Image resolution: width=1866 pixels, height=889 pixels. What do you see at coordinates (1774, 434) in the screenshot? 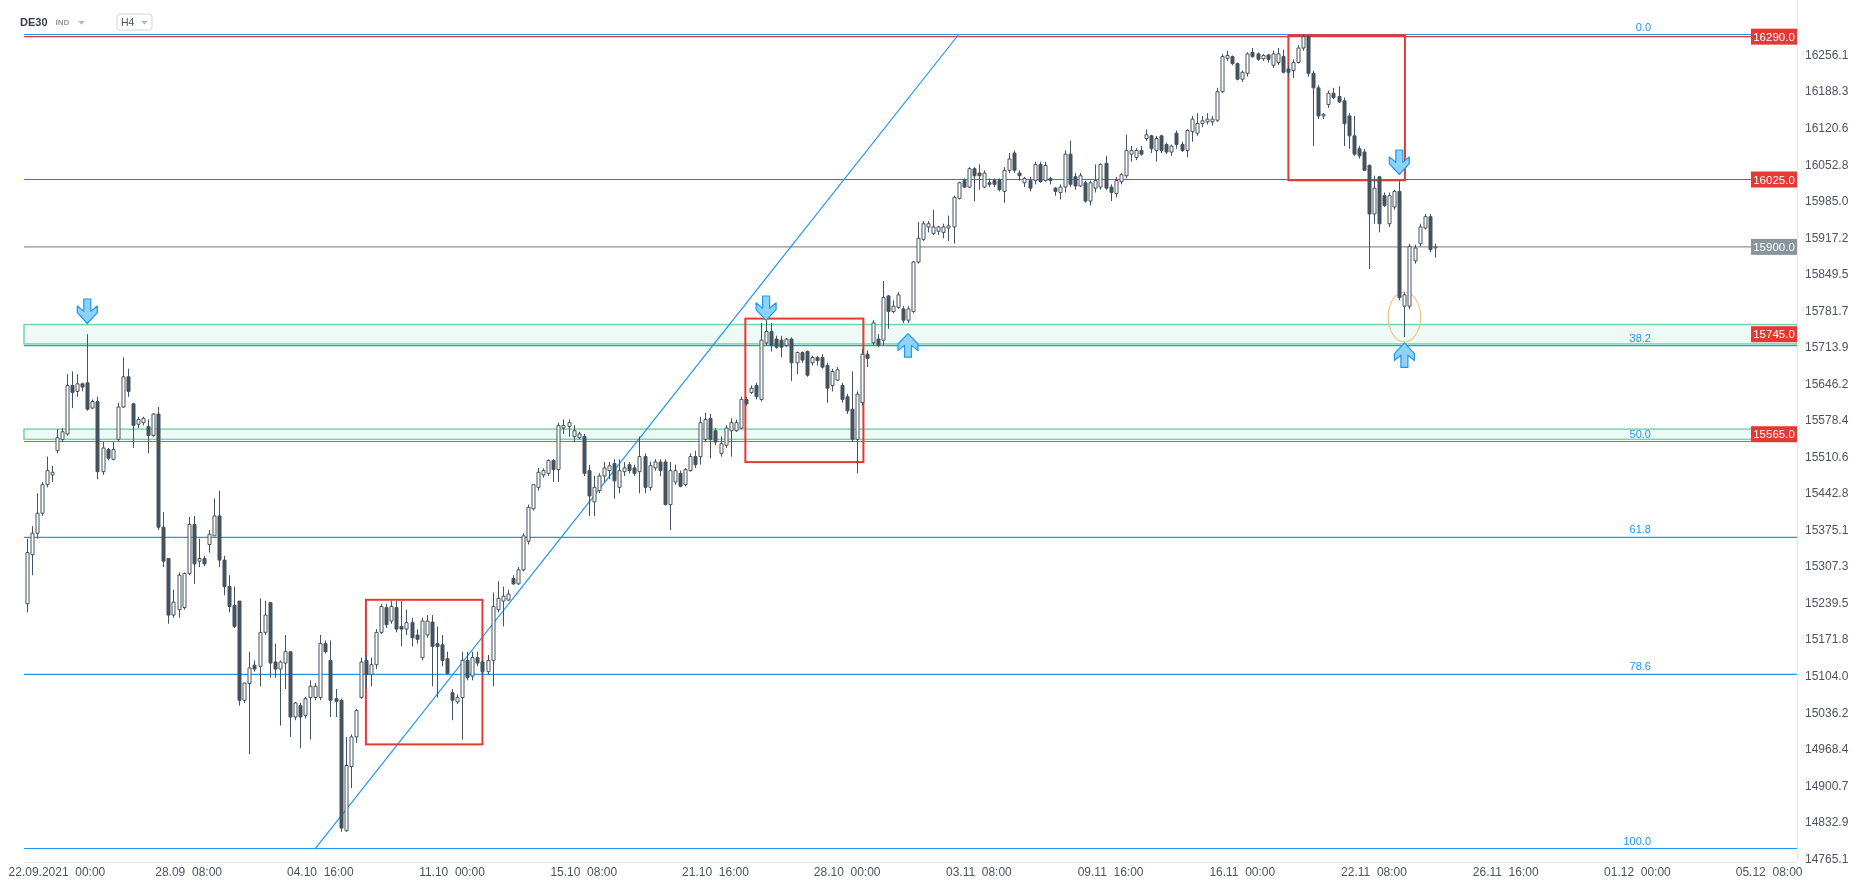
I see `band-label: 15565.0` at bounding box center [1774, 434].